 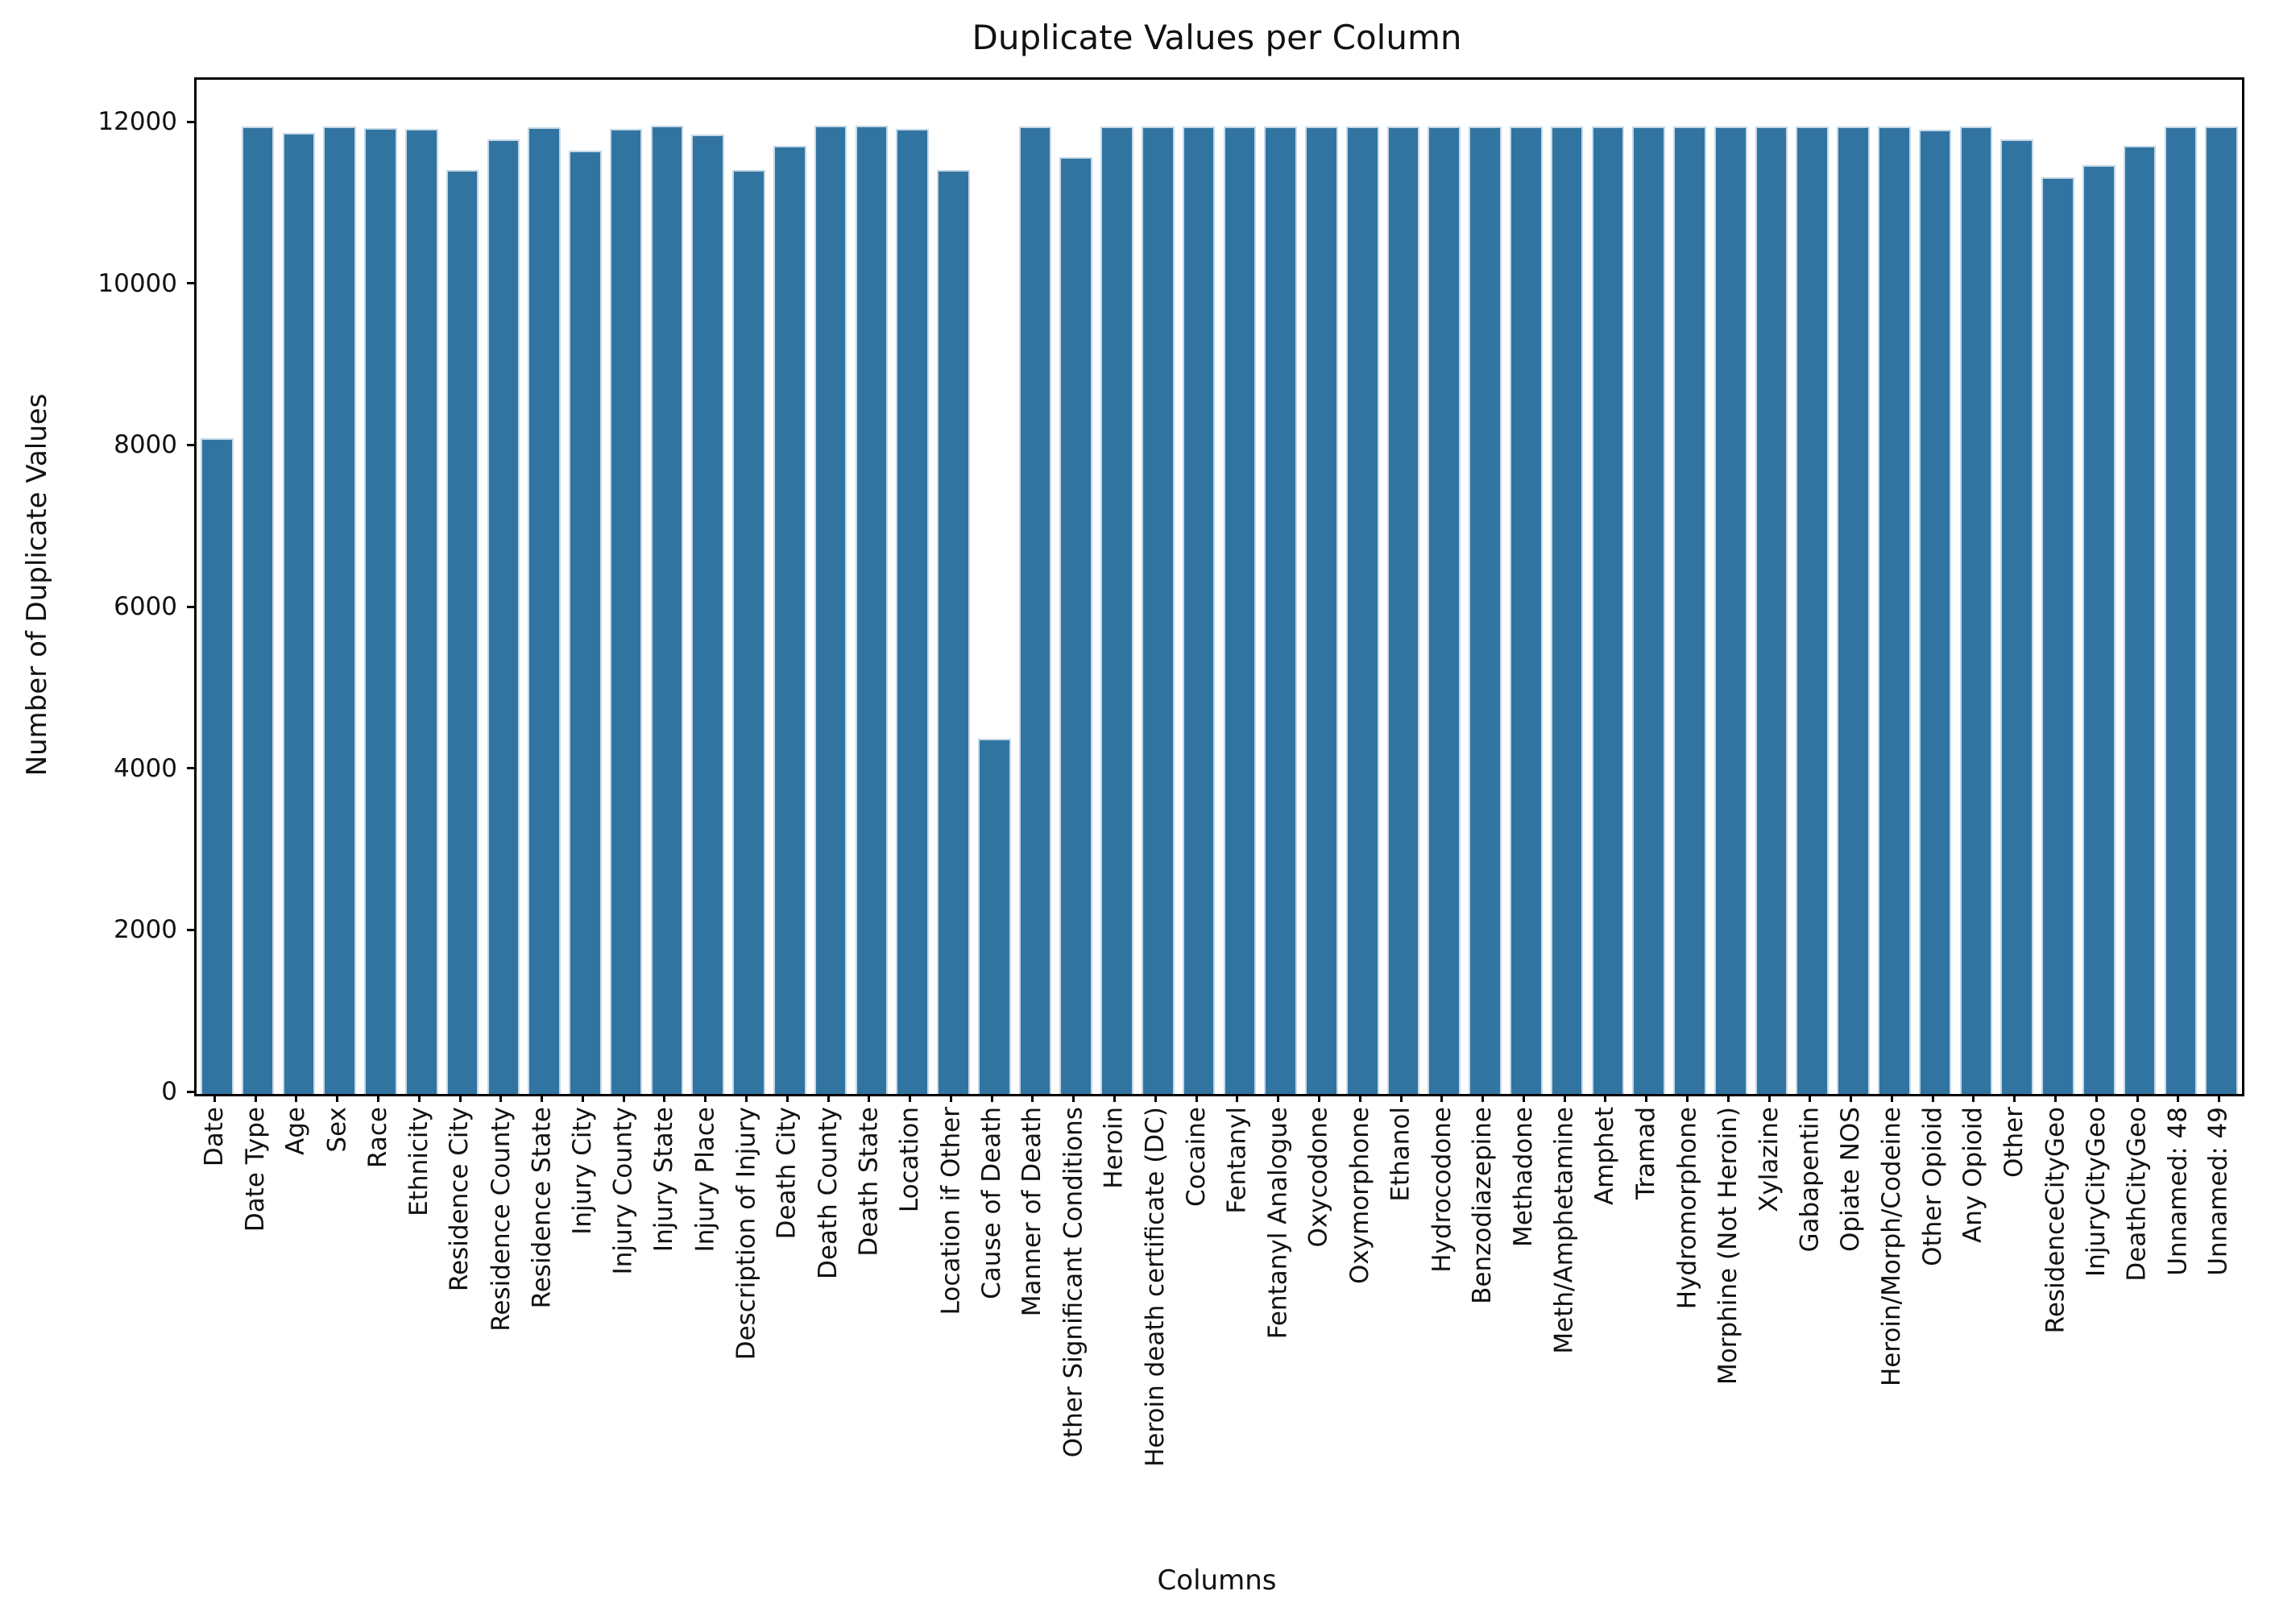 I want to click on y-tick-label: 4000, so click(x=145, y=768).